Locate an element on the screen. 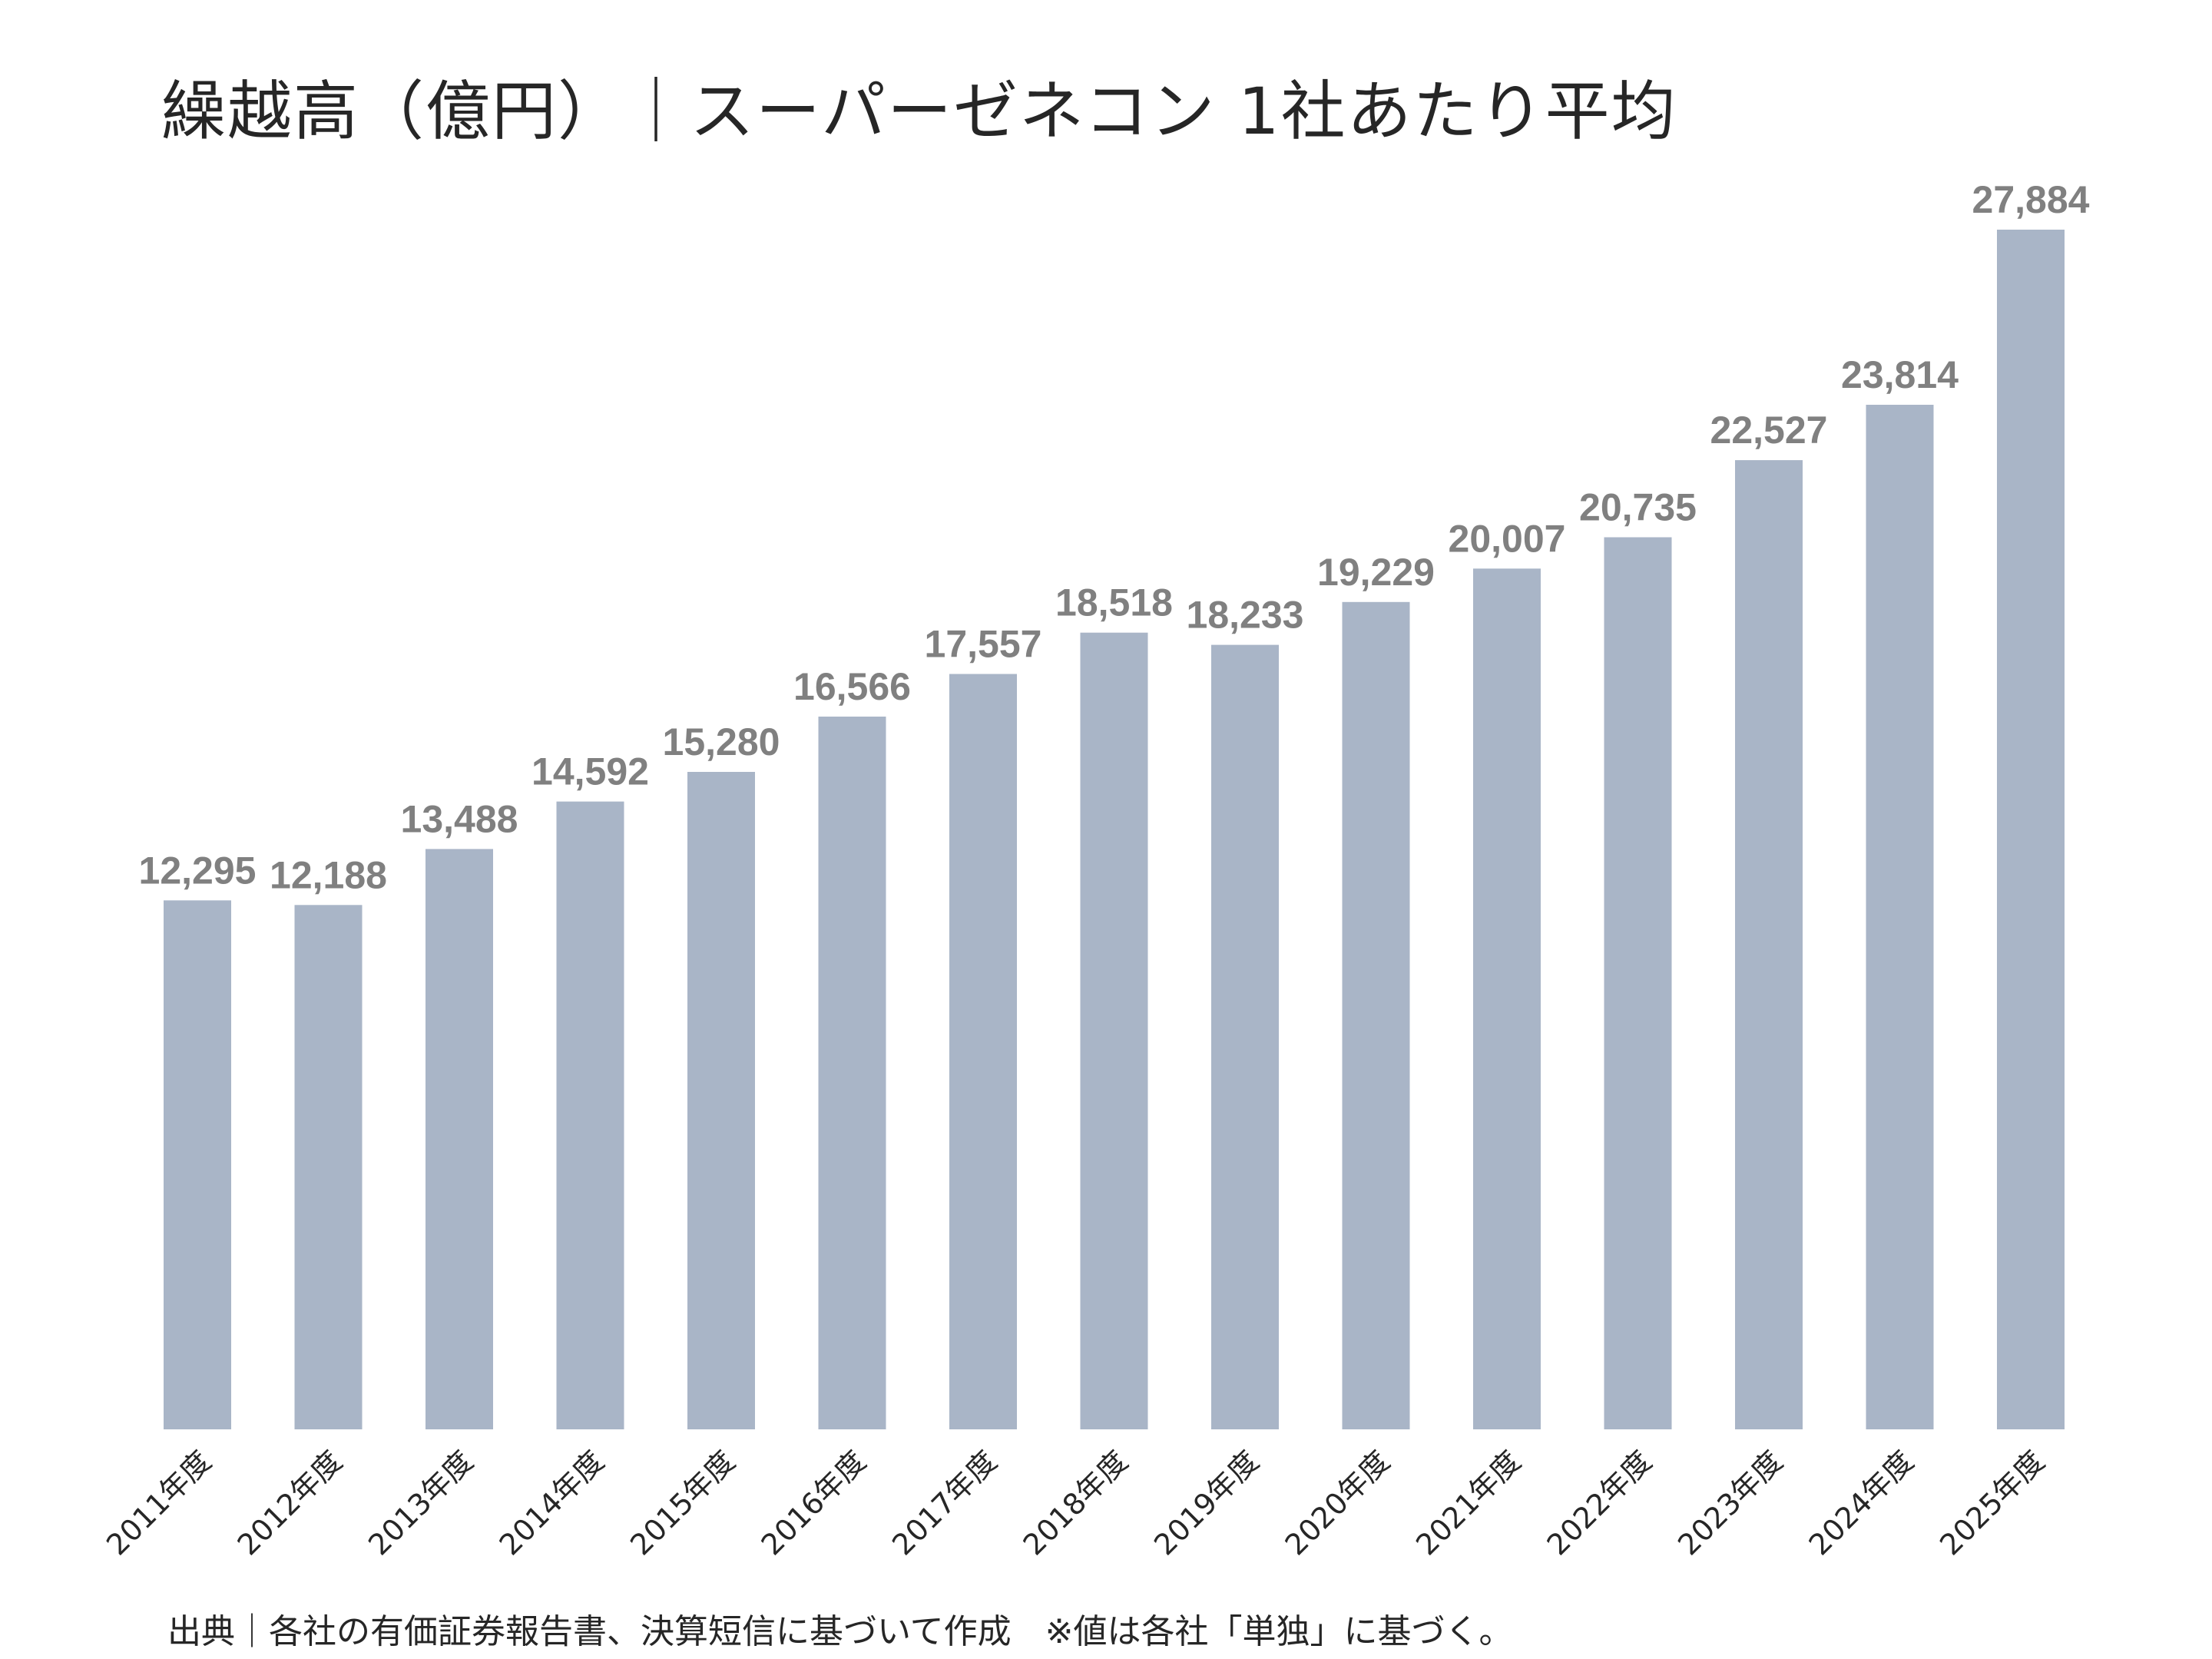 This screenshot has height=1659, width=2212. x-tick-2012年度: 2012年度 is located at coordinates (290, 1502).